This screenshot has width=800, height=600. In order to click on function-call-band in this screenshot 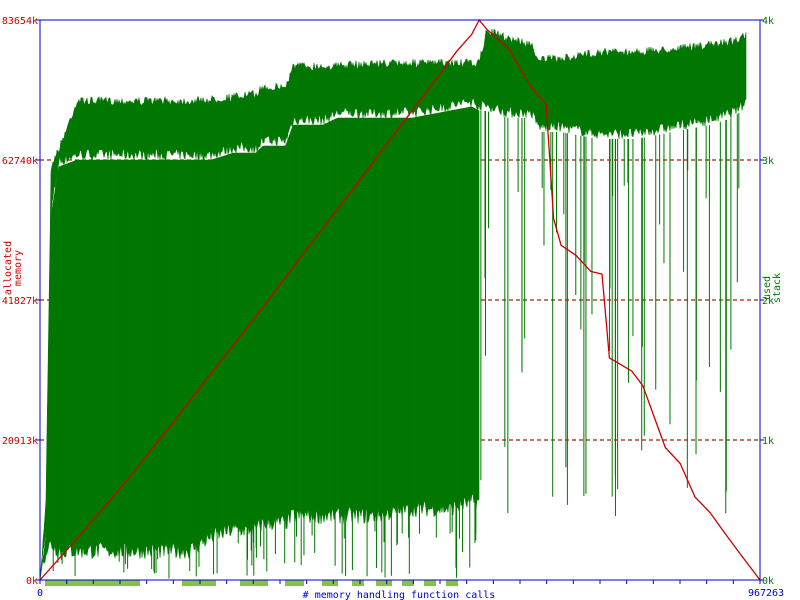, I will do `click(251, 583)`.